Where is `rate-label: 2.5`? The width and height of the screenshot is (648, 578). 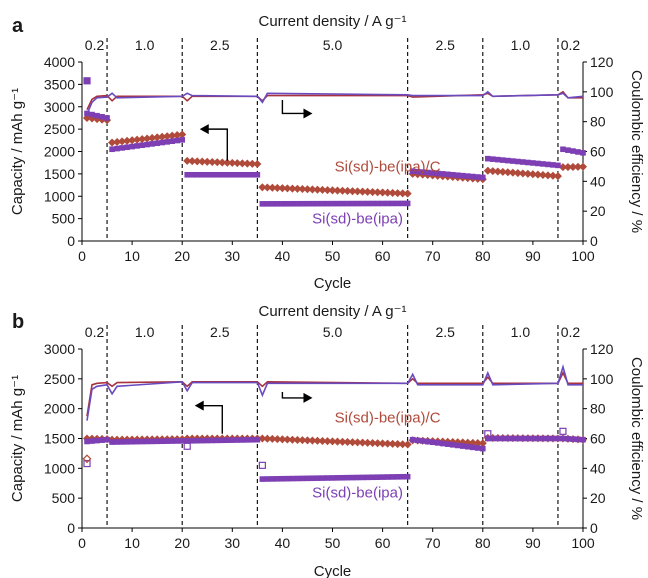 rate-label: 2.5 is located at coordinates (445, 45).